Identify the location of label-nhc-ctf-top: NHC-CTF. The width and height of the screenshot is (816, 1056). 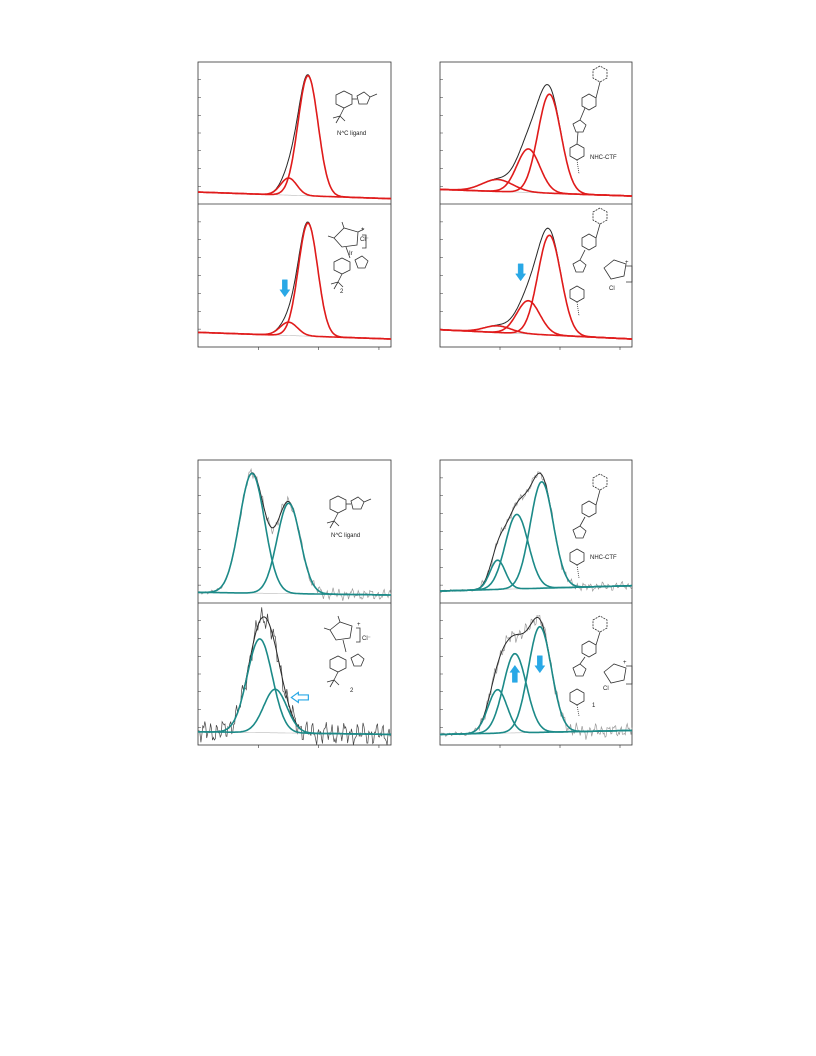
(603, 158).